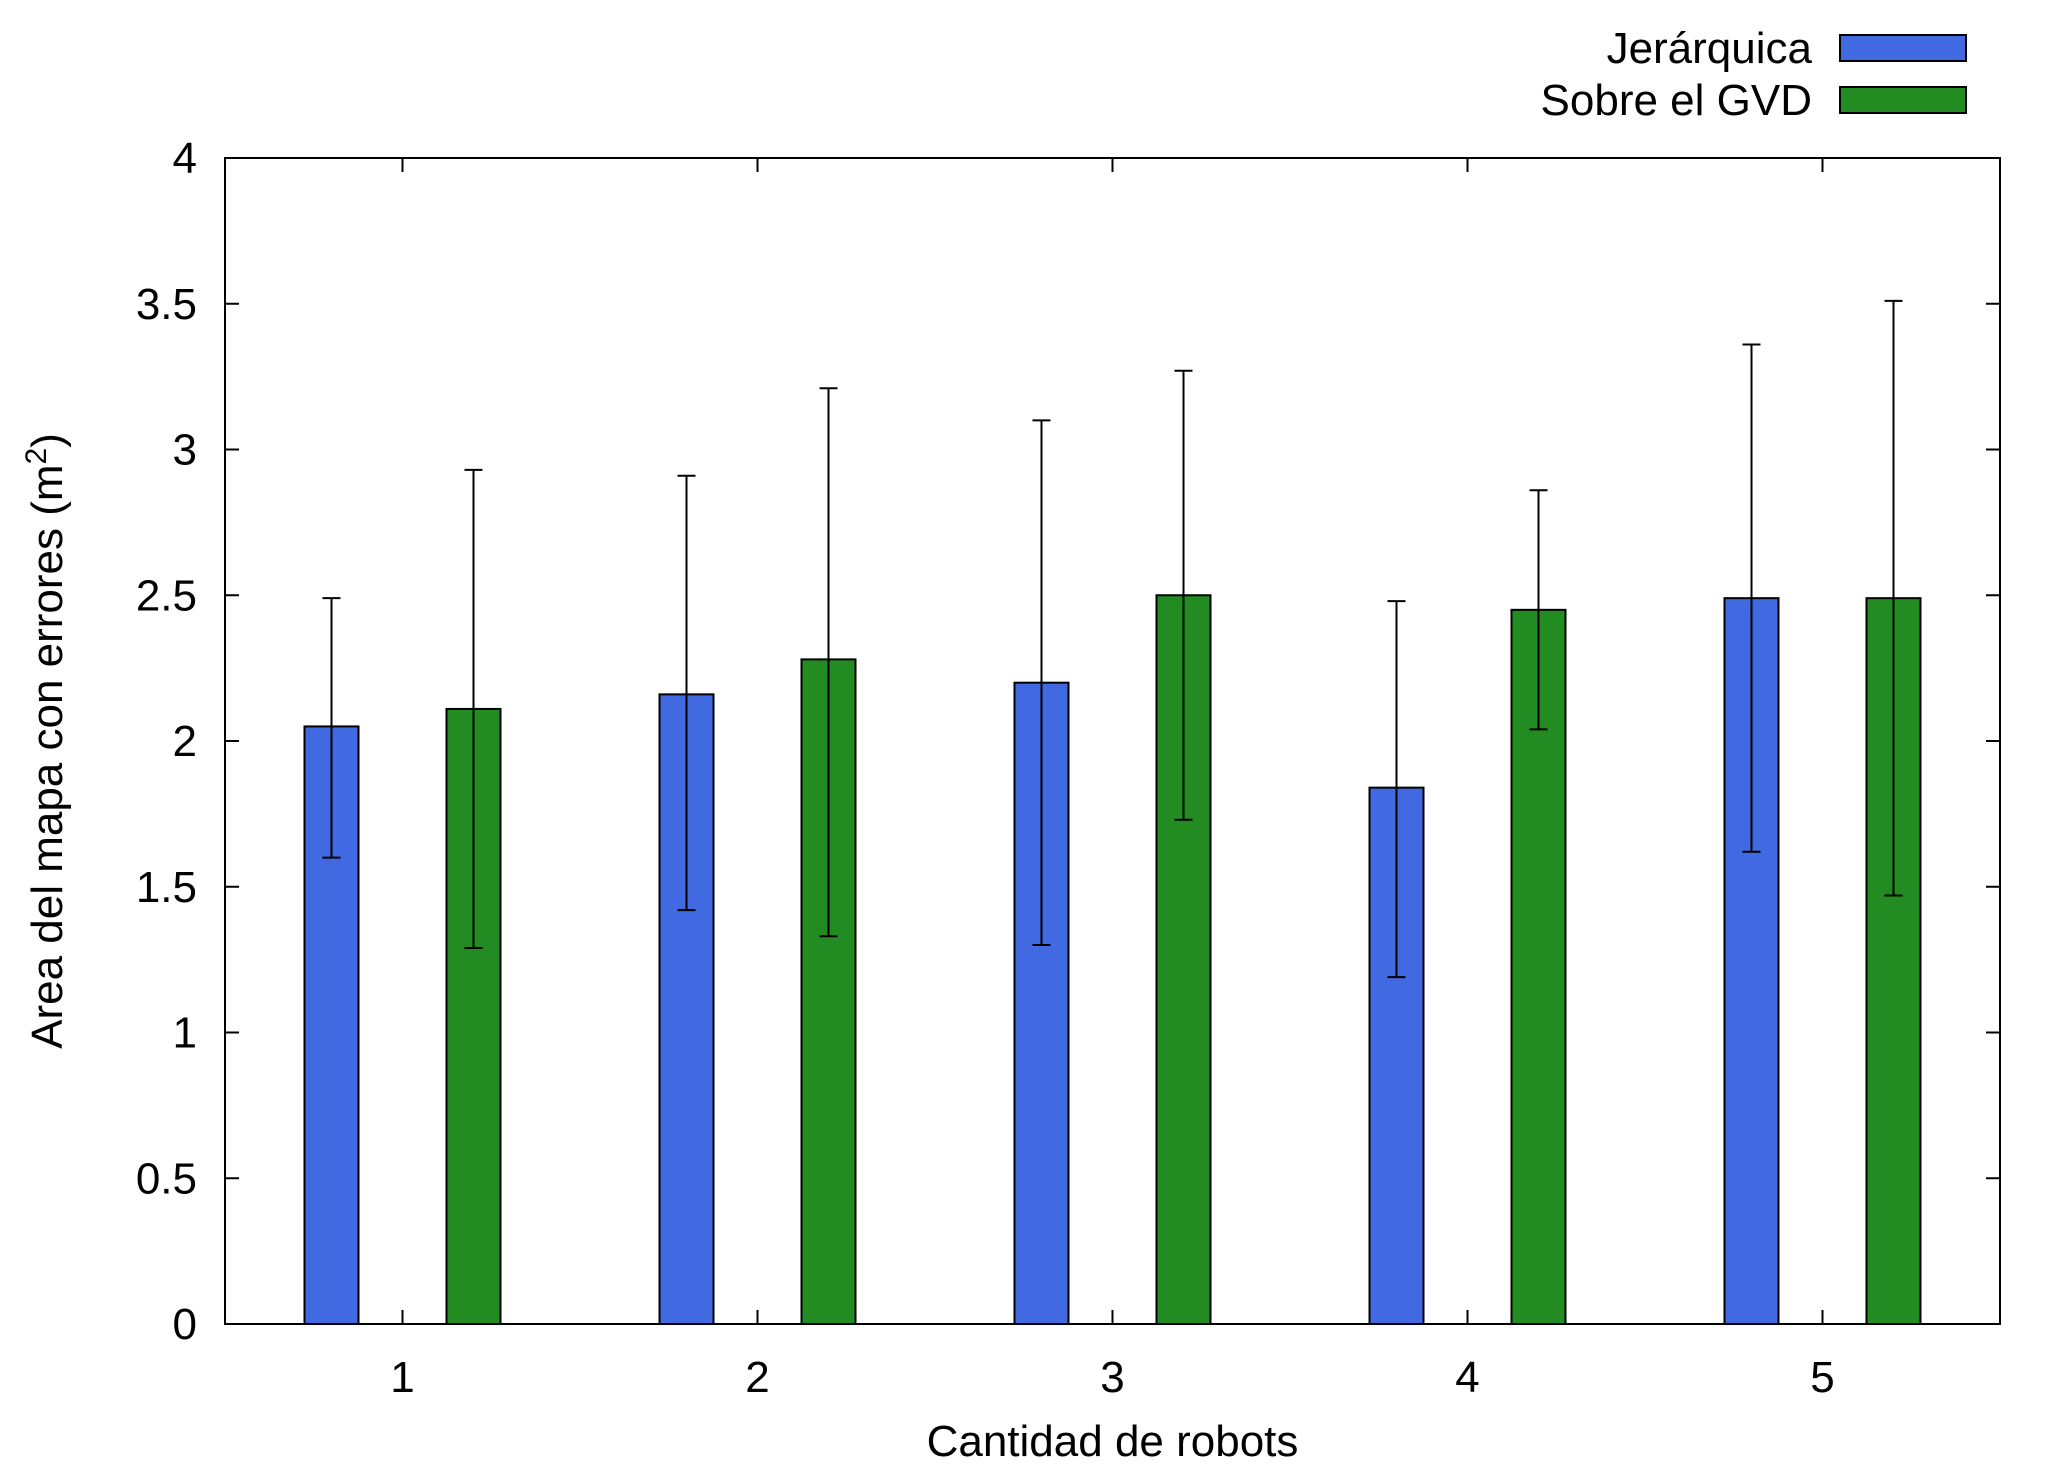  Describe the element at coordinates (185, 1324) in the screenshot. I see `y-tick-label: 0` at that location.